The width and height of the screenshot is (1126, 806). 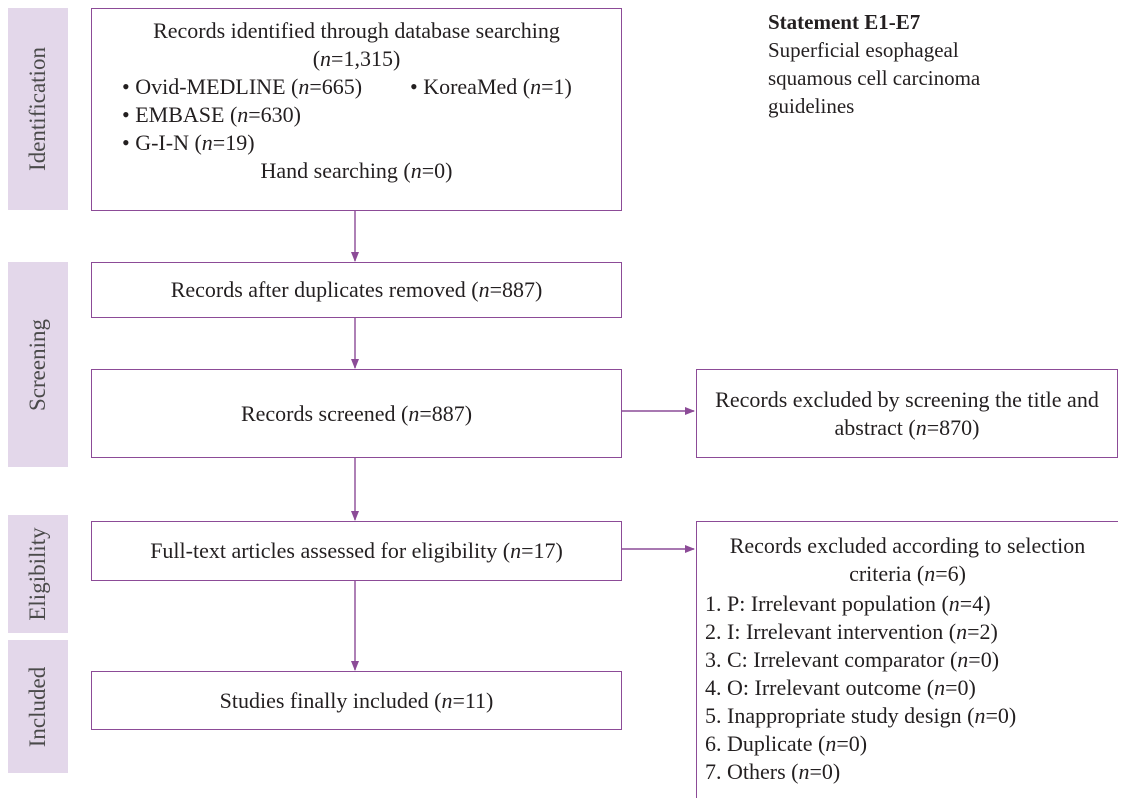 What do you see at coordinates (874, 22) in the screenshot?
I see `statement-title: Statement E1-E7` at bounding box center [874, 22].